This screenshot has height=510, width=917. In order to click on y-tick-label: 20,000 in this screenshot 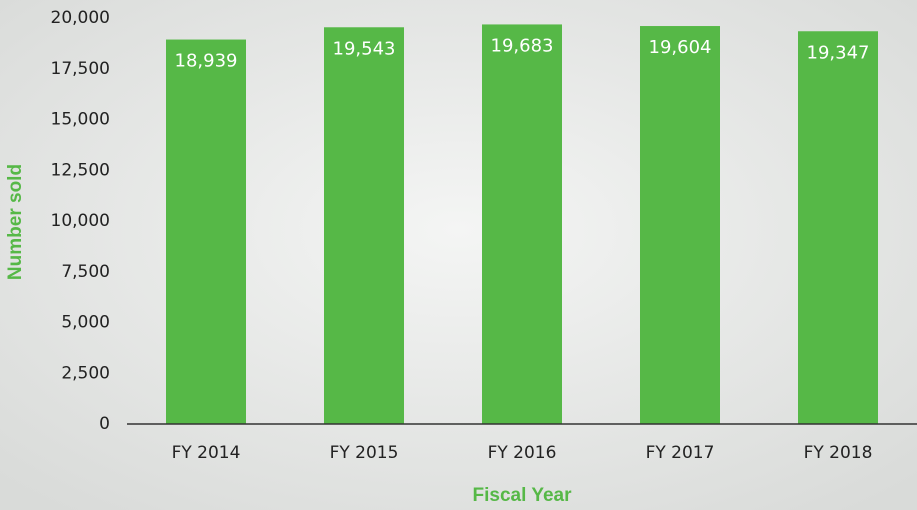, I will do `click(80, 18)`.